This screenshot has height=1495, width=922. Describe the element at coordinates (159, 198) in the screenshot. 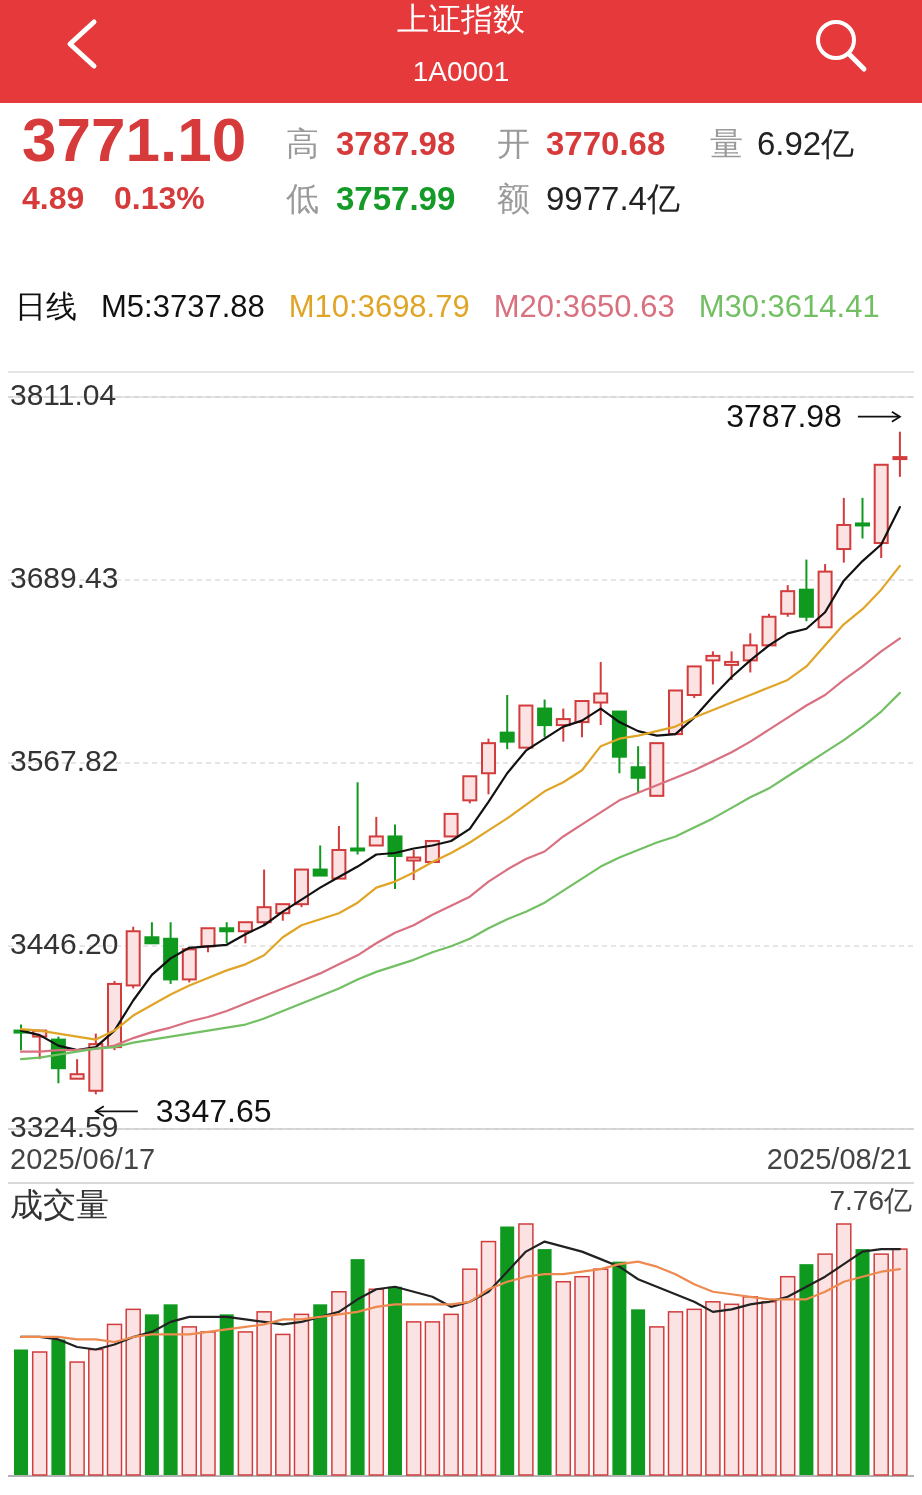

I see `text: 0.13%` at that location.